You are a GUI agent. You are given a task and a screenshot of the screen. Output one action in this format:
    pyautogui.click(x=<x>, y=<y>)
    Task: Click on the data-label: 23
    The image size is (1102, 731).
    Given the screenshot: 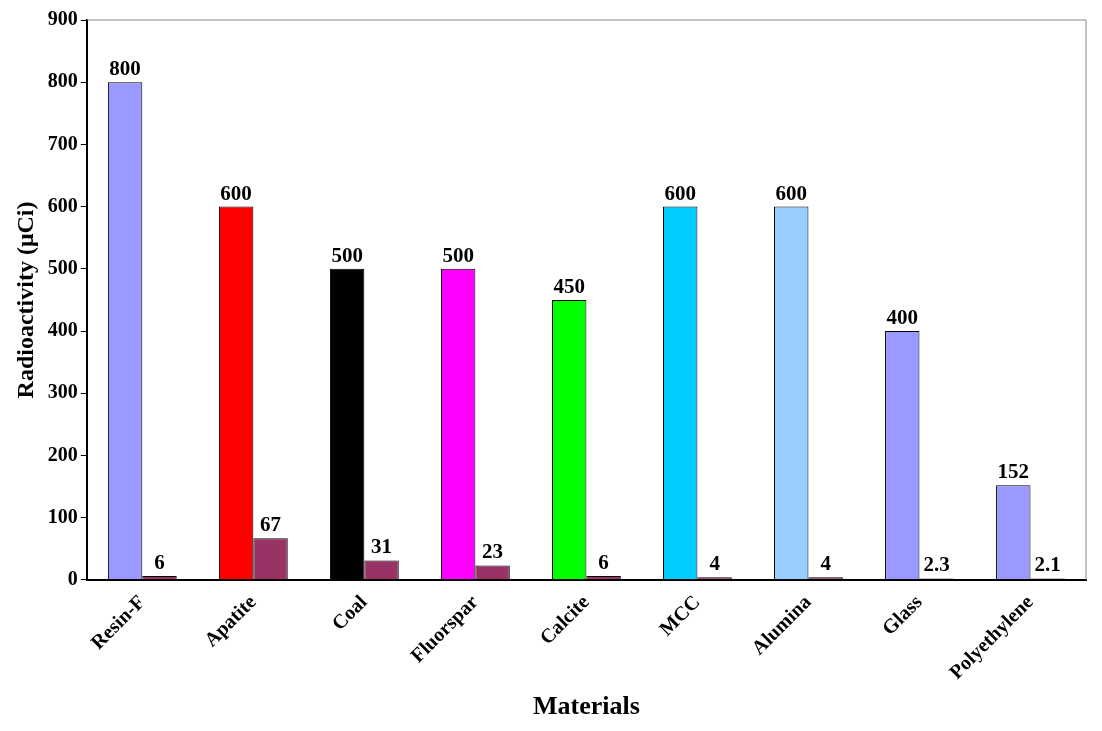 What is the action you would take?
    pyautogui.click(x=493, y=551)
    